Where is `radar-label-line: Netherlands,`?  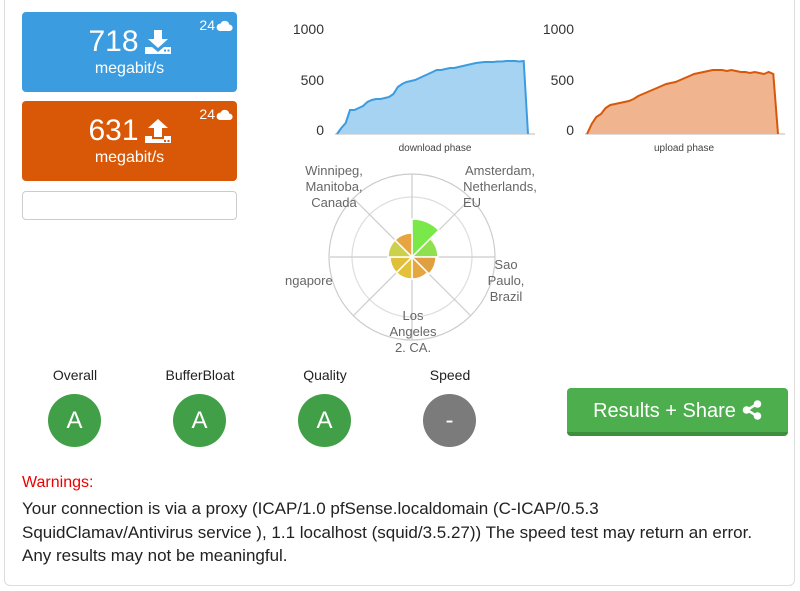 radar-label-line: Netherlands, is located at coordinates (500, 186).